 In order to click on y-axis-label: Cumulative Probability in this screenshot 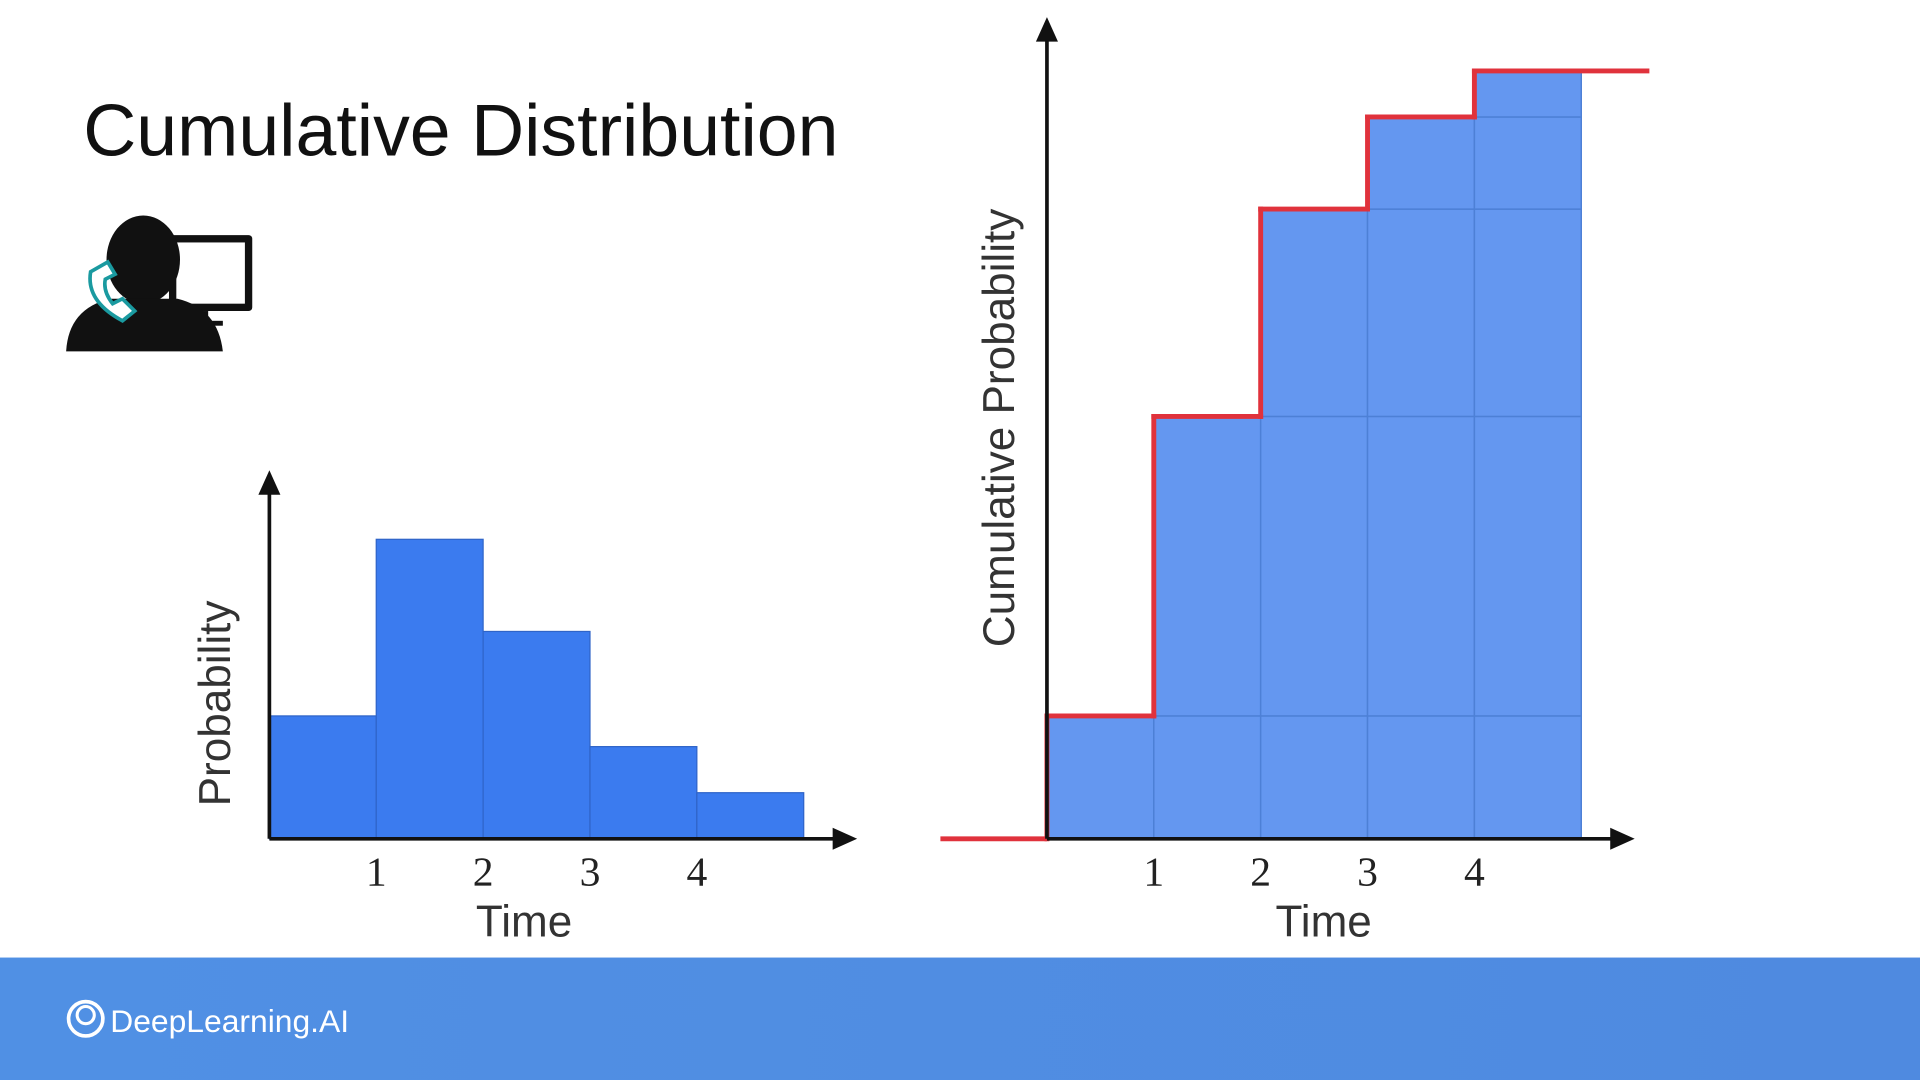, I will do `click(999, 428)`.